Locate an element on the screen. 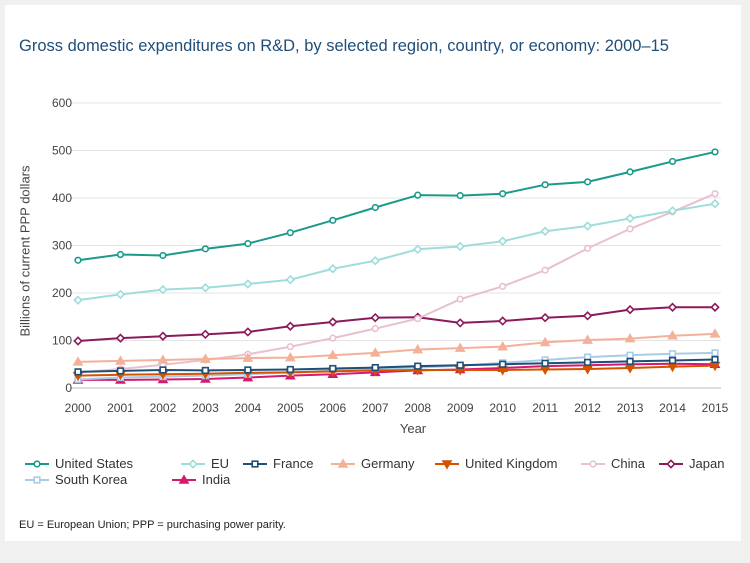 The image size is (750, 563). data-point-south-korea-2014 is located at coordinates (672, 354).